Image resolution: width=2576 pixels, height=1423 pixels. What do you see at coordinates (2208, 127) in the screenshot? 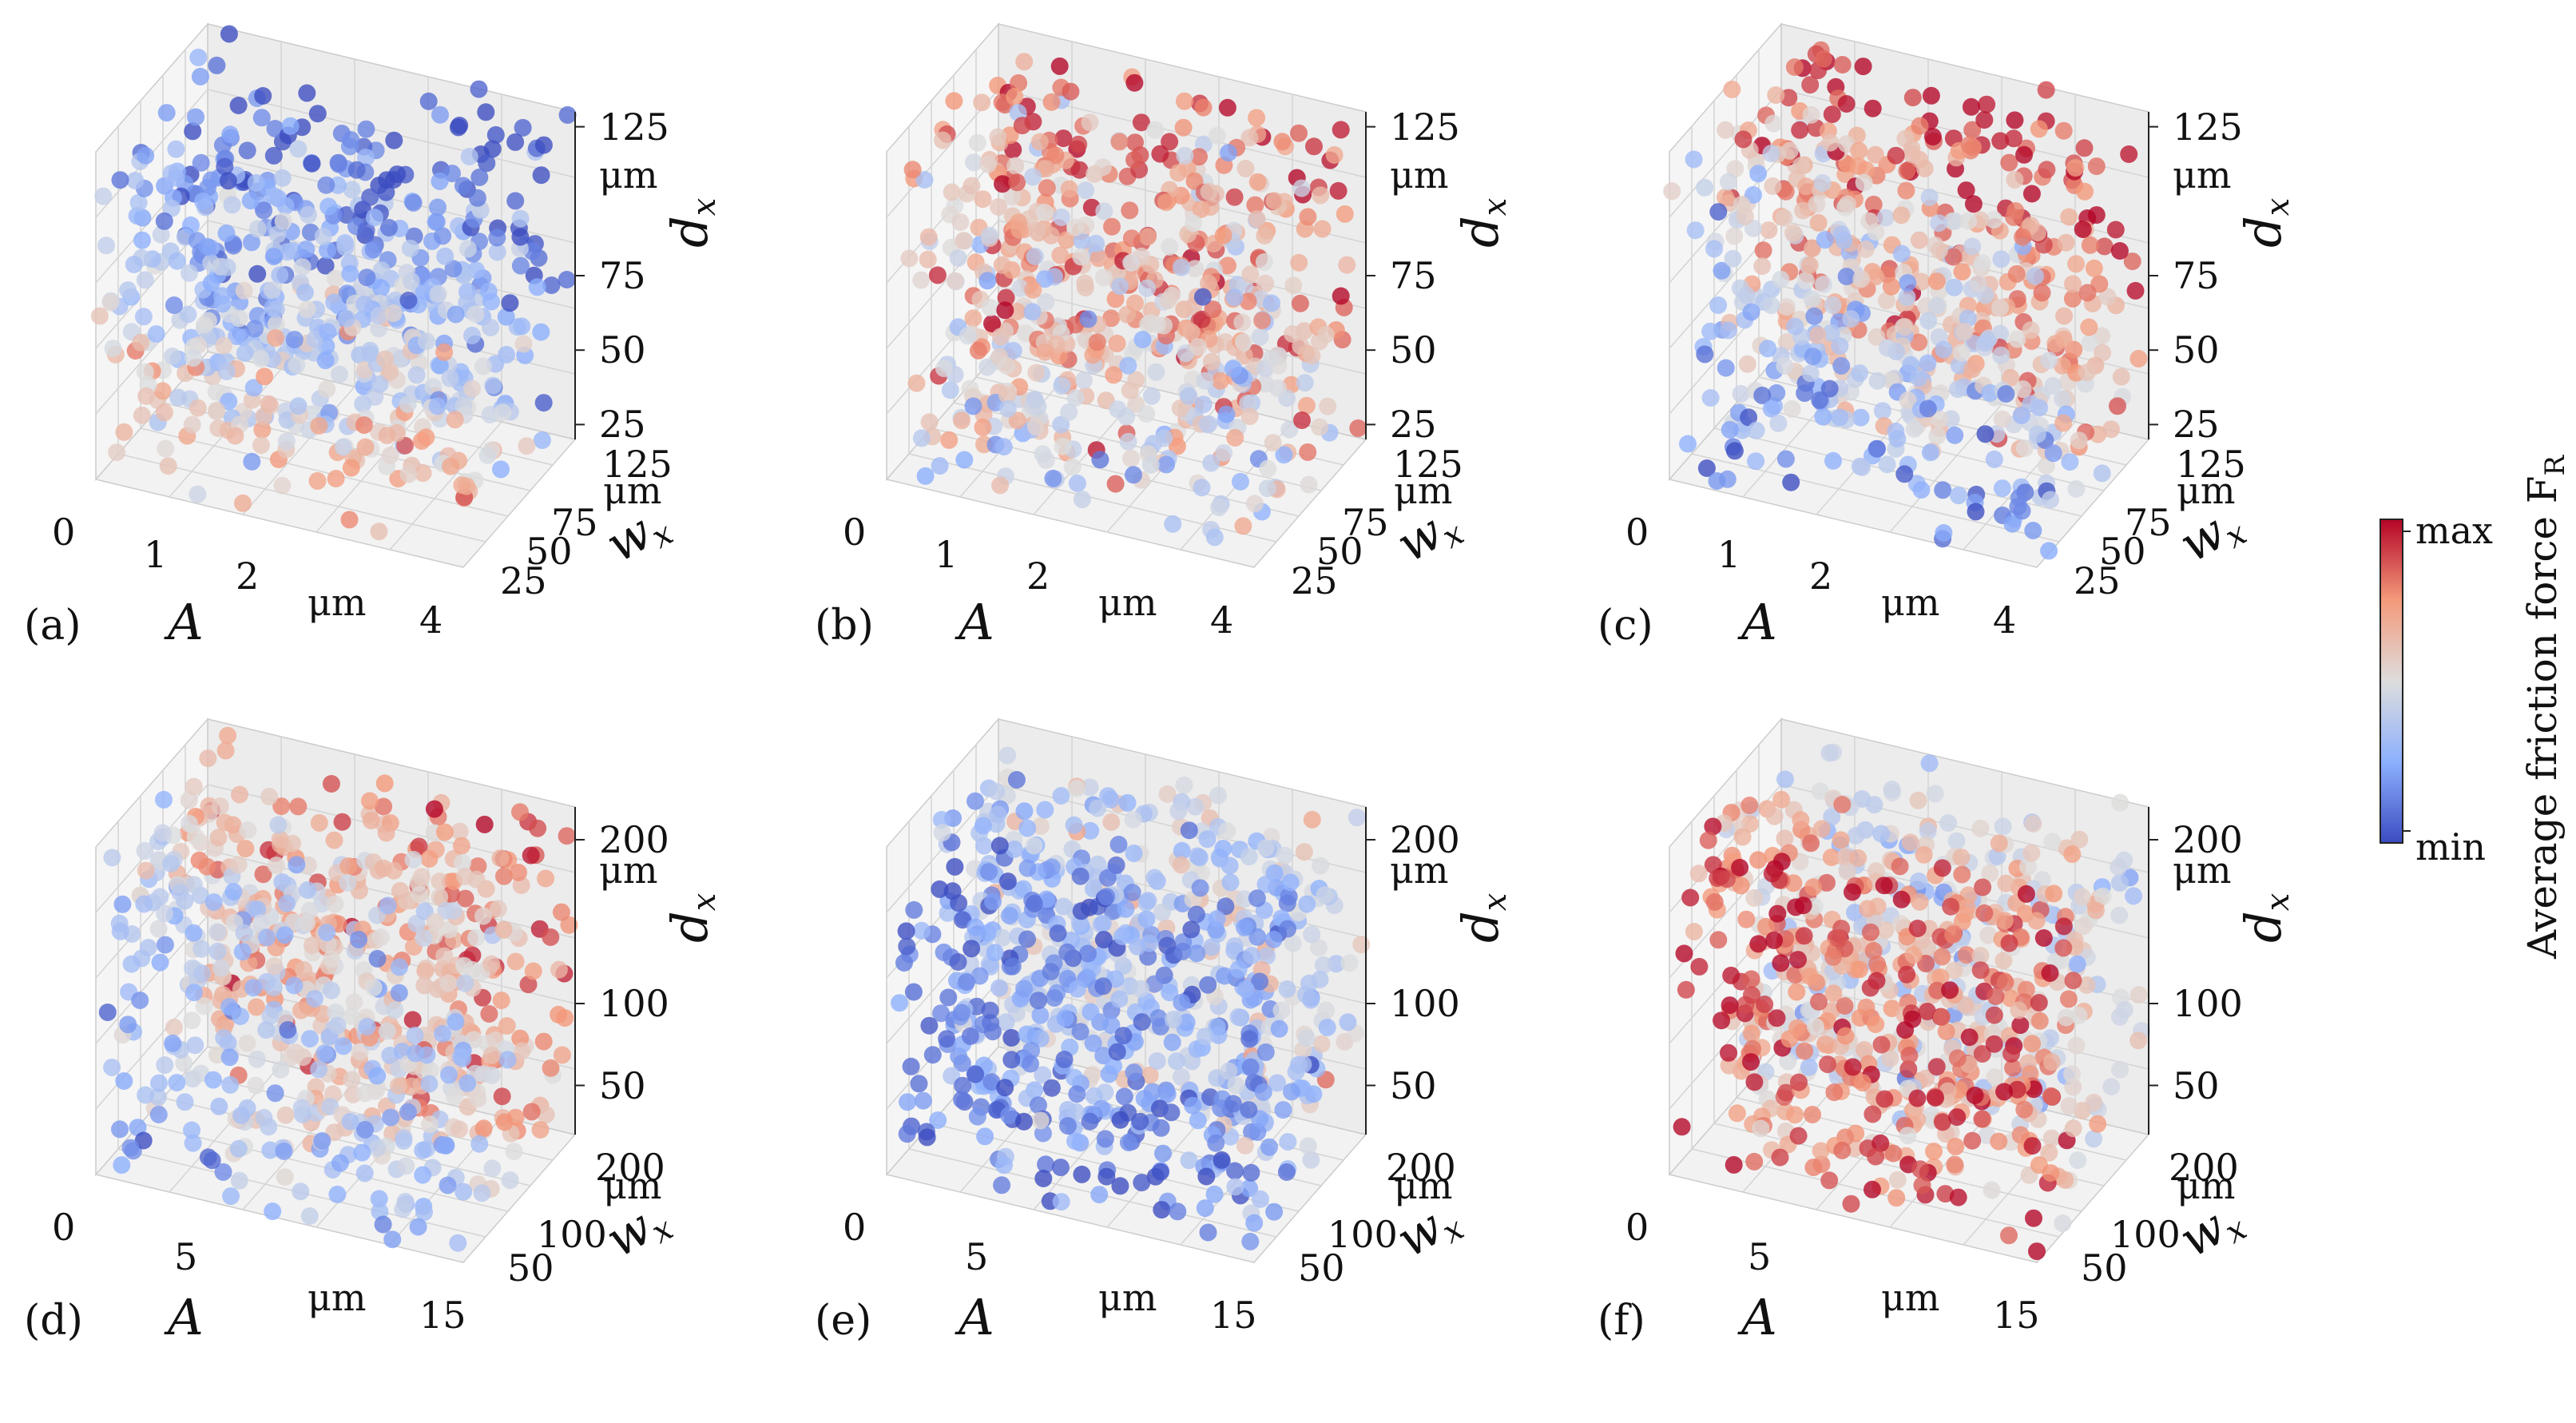
I see `z-tick-label: 125` at bounding box center [2208, 127].